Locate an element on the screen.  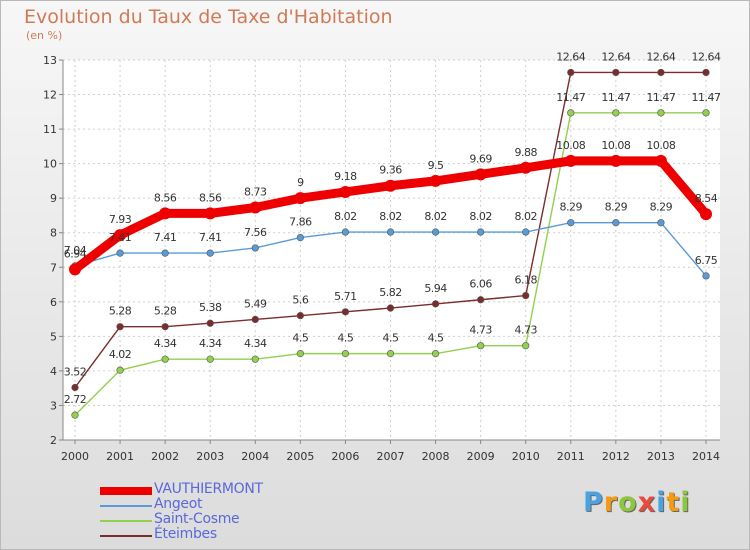
logo-letter: r is located at coordinates (611, 502).